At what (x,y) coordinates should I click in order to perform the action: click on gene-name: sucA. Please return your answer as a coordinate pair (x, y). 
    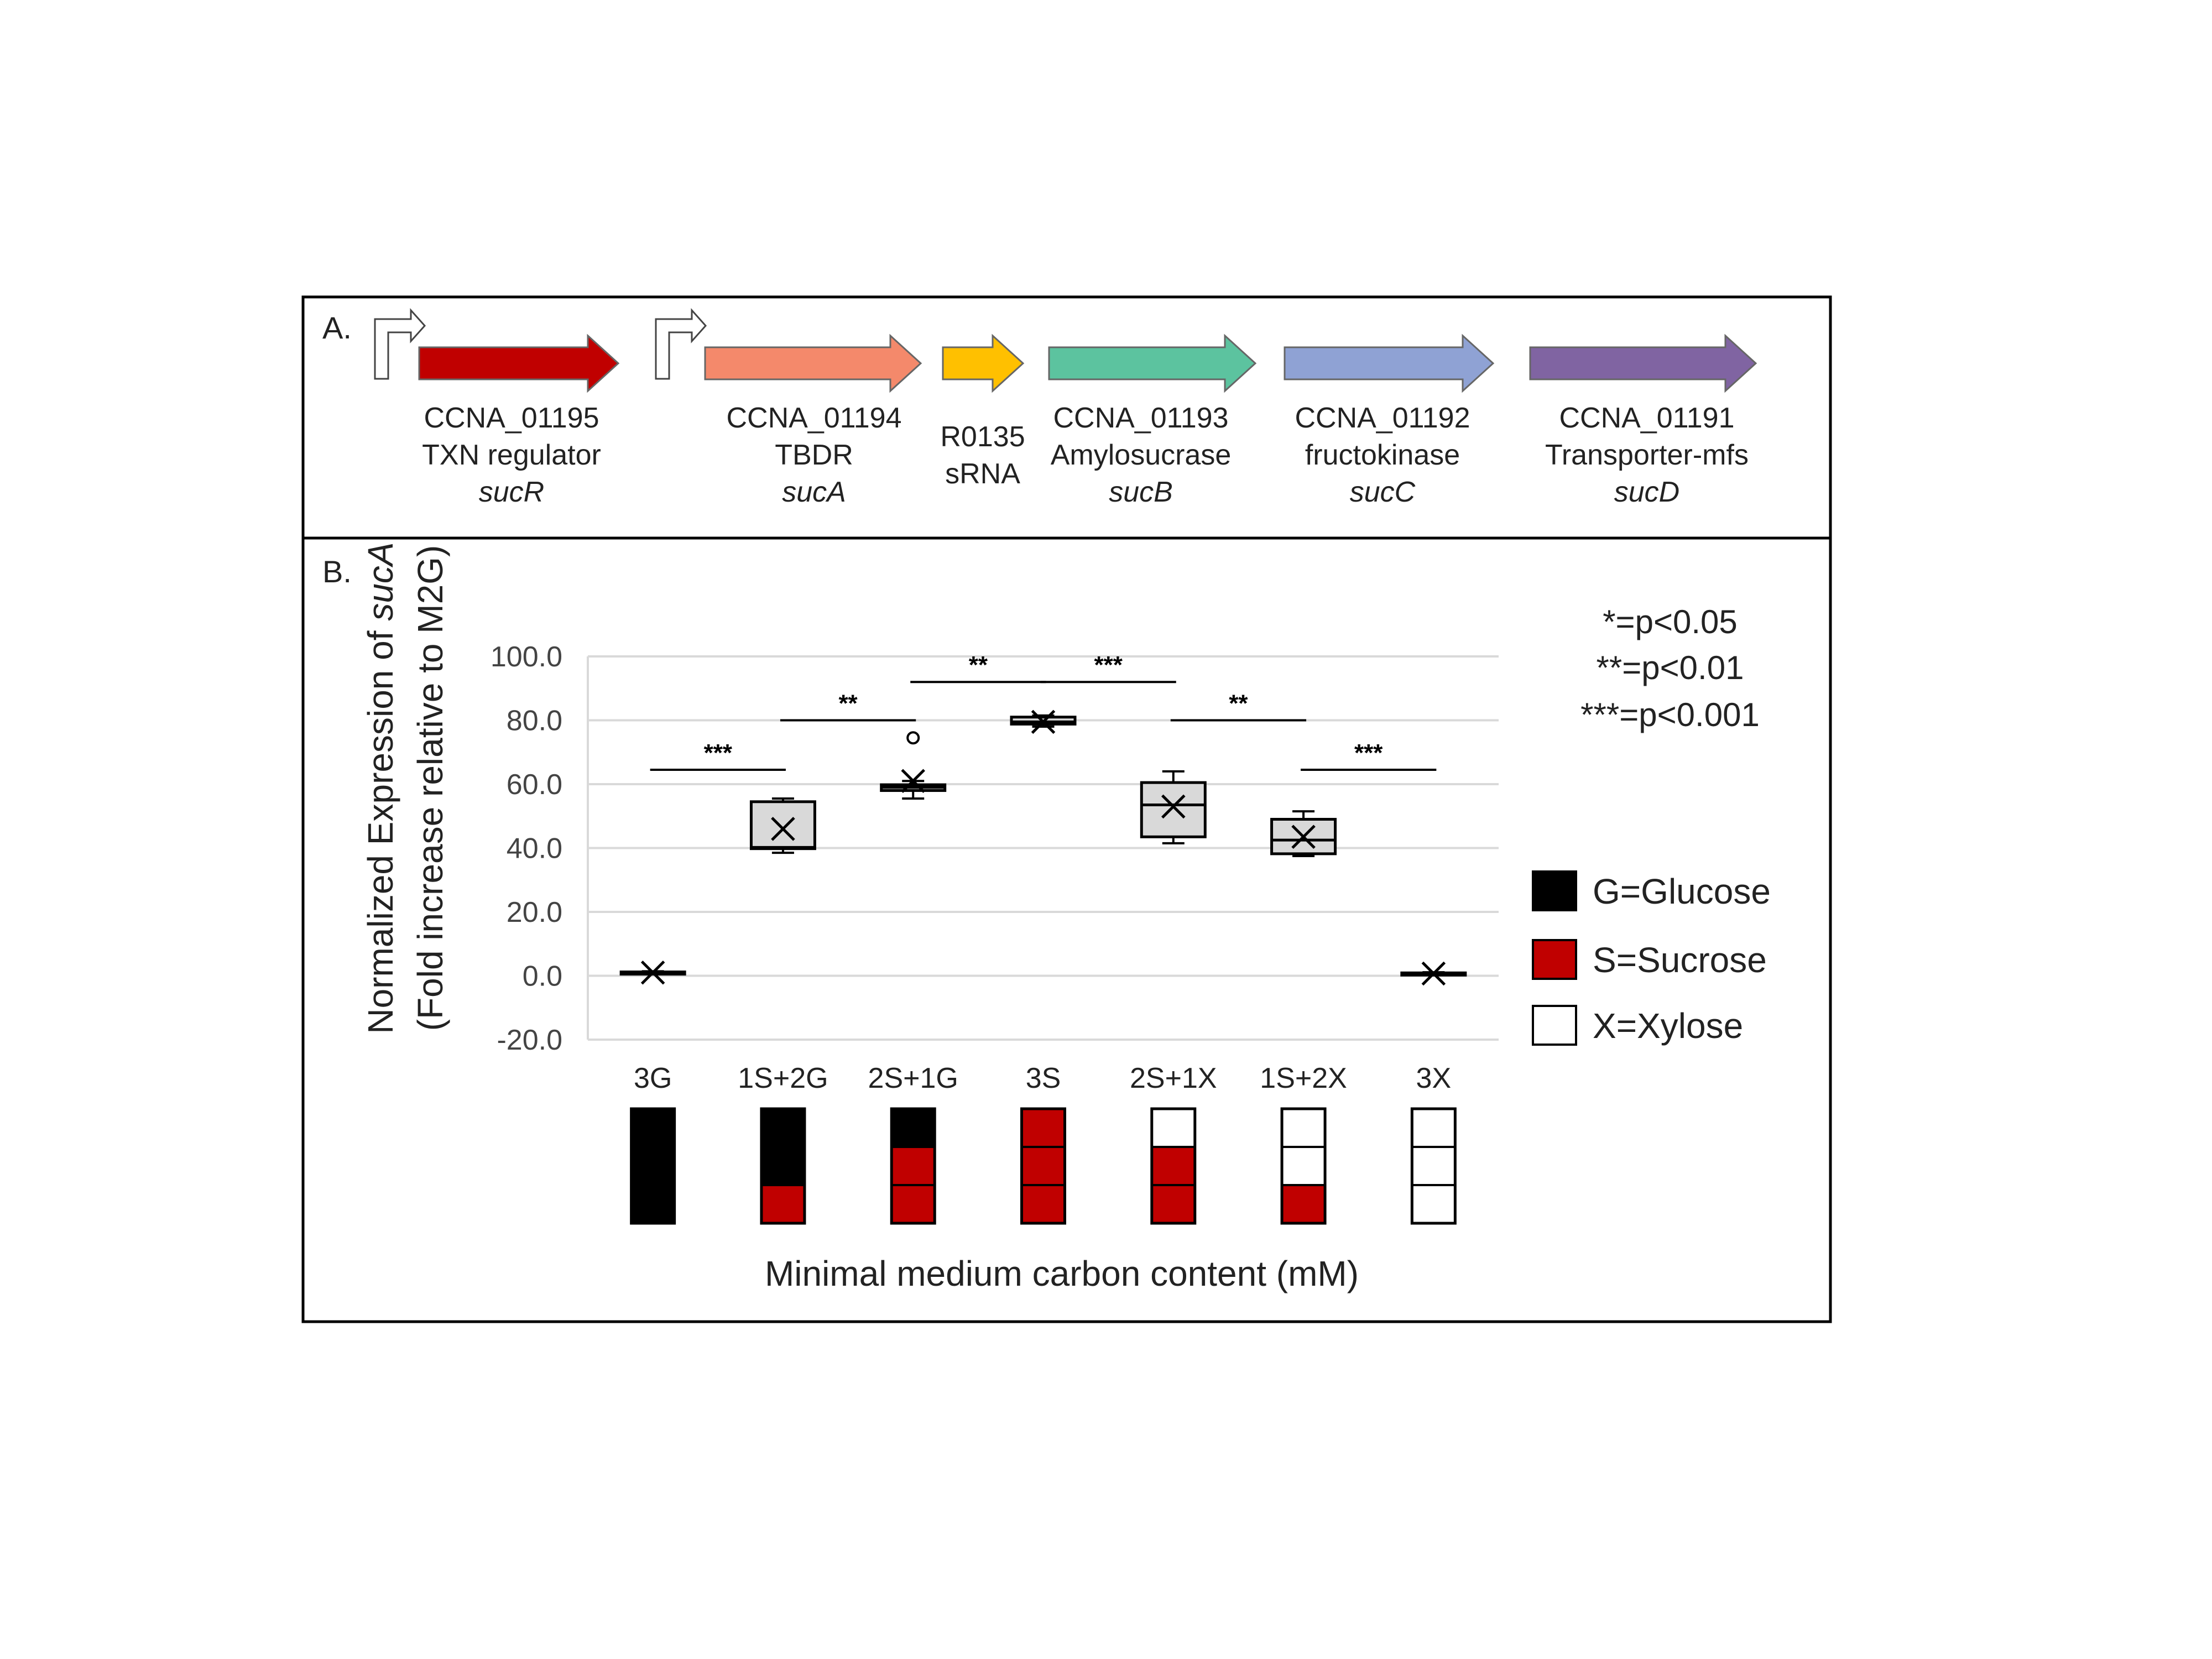
    Looking at the image, I should click on (814, 492).